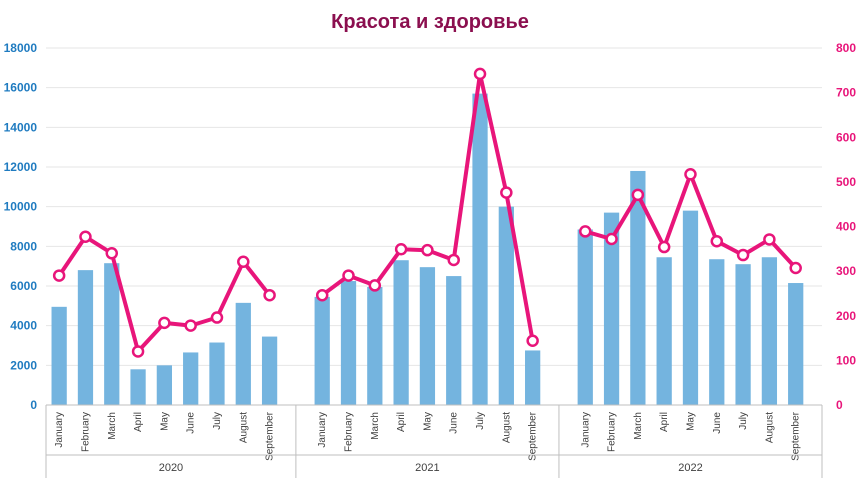 Image resolution: width=860 pixels, height=482 pixels. I want to click on left-axis-tick-label: 16000, so click(21, 88).